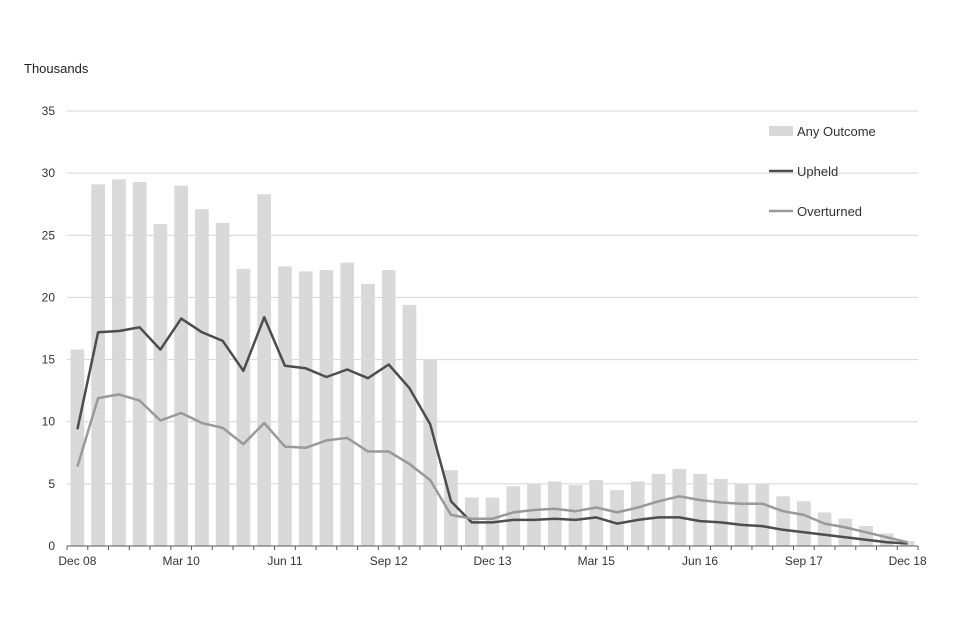  Describe the element at coordinates (49, 173) in the screenshot. I see `y-tick-label: 30` at that location.